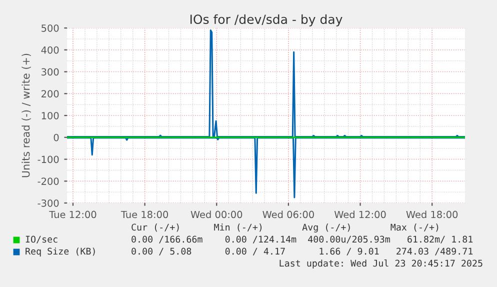 The height and width of the screenshot is (287, 497). Describe the element at coordinates (432, 214) in the screenshot. I see `x-tick-label: Wed 18:00` at that location.